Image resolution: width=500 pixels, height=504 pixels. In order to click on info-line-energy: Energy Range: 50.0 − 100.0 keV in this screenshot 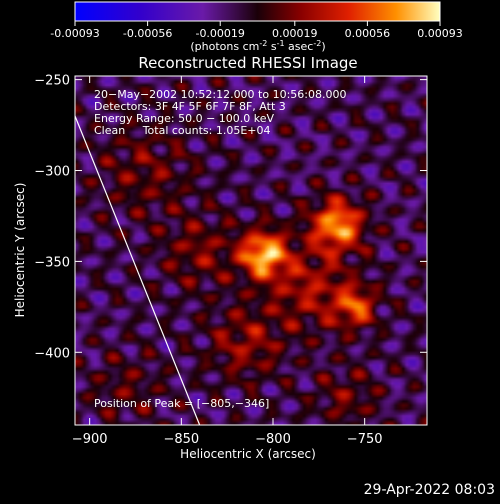, I will do `click(184, 118)`.